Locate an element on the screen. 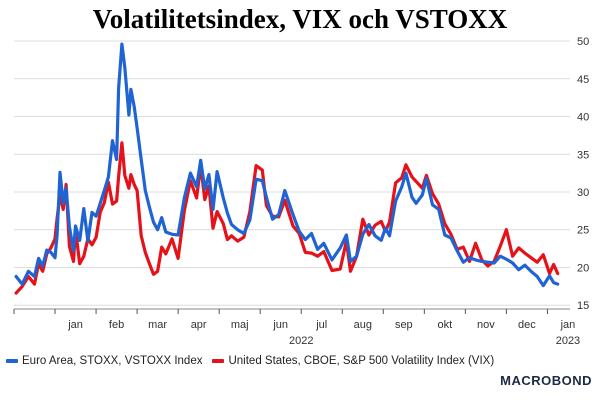 The image size is (600, 401). x-year-label-2022: 2022 is located at coordinates (301, 341).